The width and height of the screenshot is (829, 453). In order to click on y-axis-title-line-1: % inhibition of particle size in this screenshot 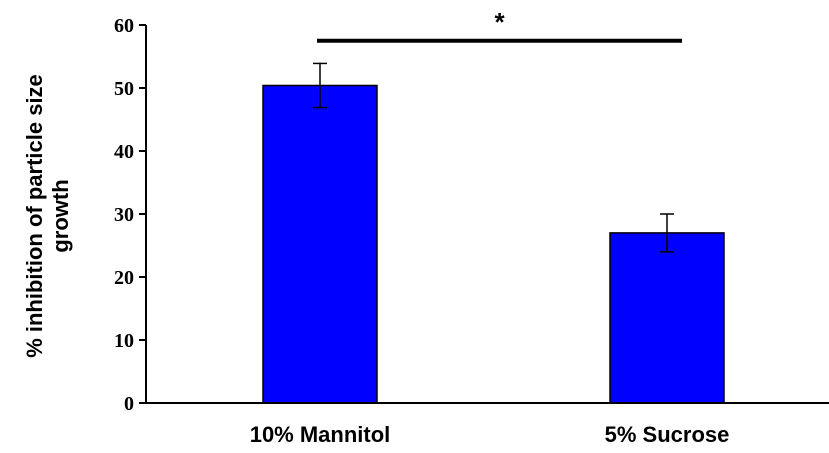, I will do `click(34, 216)`.